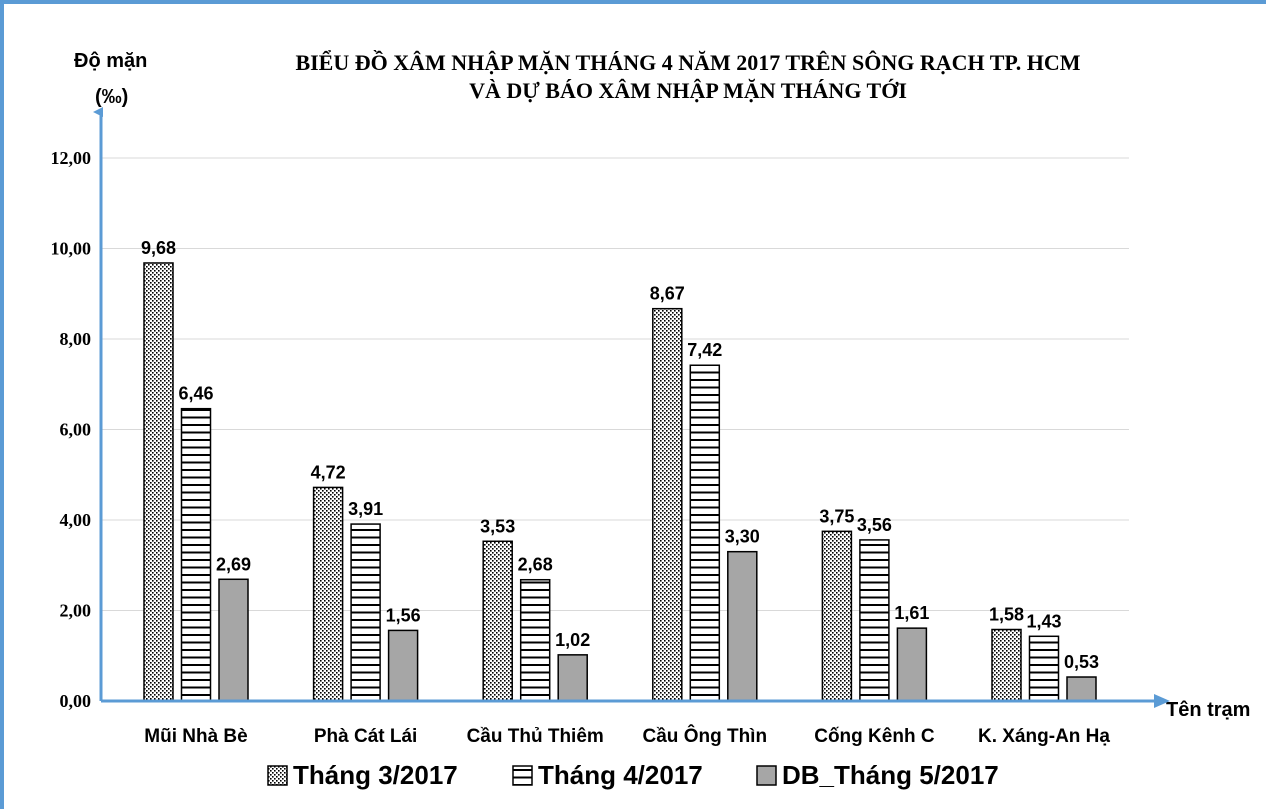 The height and width of the screenshot is (809, 1266). What do you see at coordinates (766, 775) in the screenshot?
I see `legend-swatch-db-thang5` at bounding box center [766, 775].